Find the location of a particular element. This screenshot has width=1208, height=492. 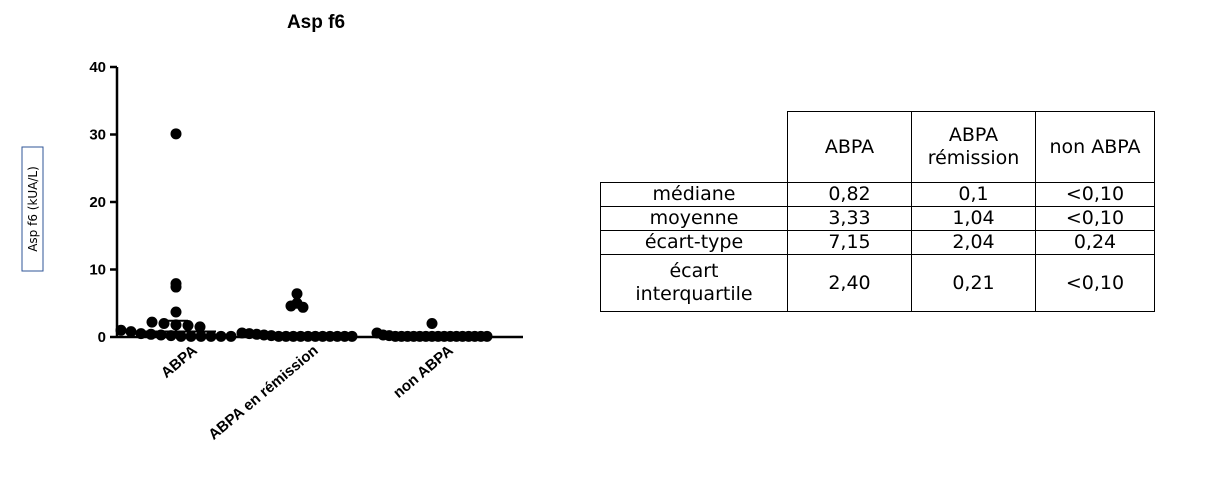

x-category-labels: ABPA ABPA en rémission non ABPA is located at coordinates (307, 393).